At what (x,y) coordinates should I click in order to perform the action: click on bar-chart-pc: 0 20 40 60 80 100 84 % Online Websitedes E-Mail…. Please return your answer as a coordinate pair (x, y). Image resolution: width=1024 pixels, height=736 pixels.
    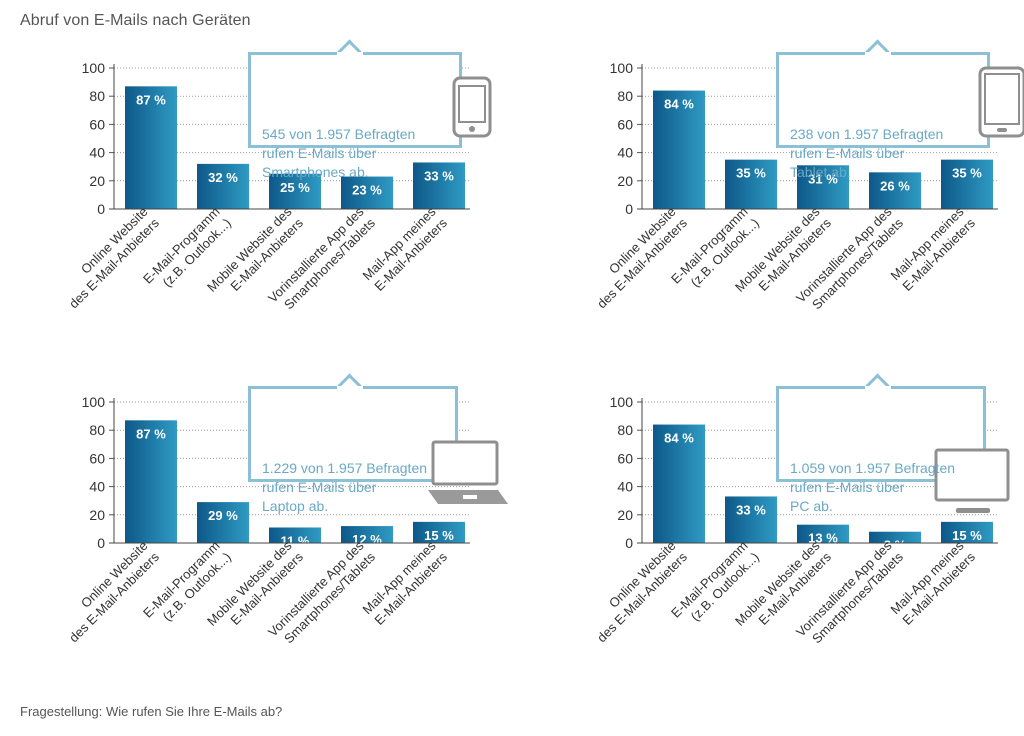
    Looking at the image, I should click on (790, 520).